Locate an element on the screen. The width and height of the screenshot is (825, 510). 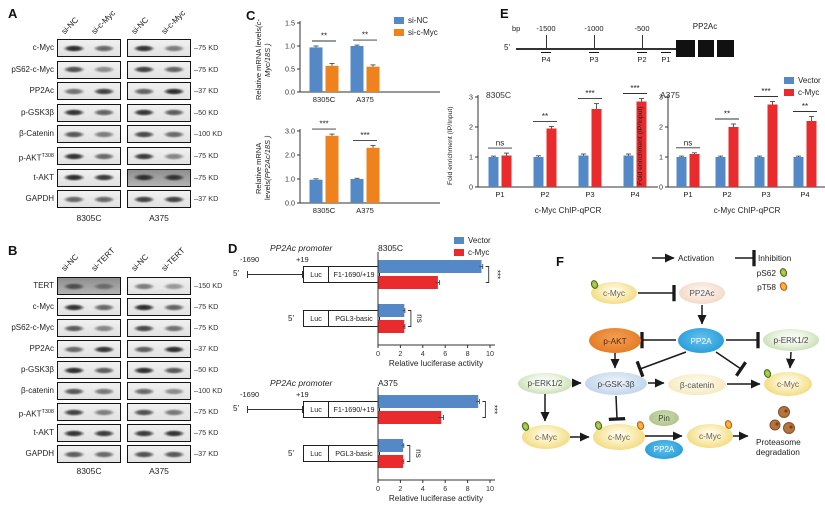
bar-chart-svg: 0.0 1.0 2.0 3.0 8305C *** A375 *** is located at coordinates (362, 167).